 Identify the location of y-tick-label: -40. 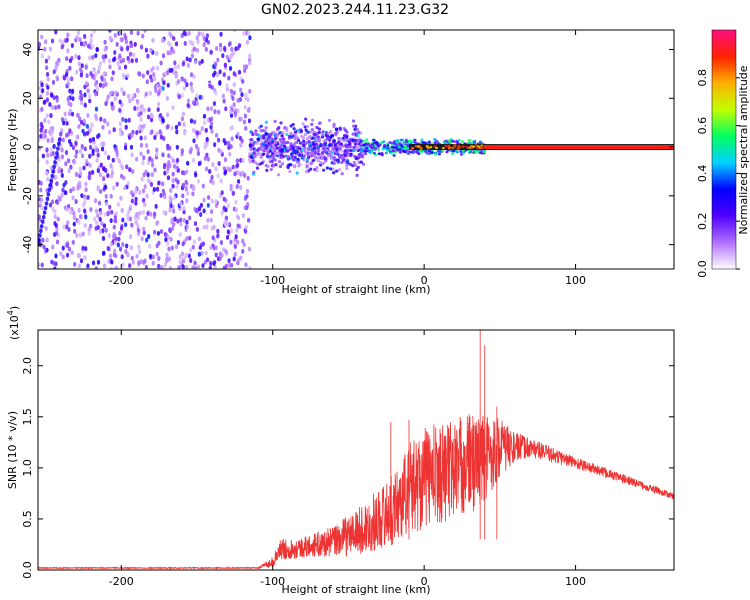
(27, 245).